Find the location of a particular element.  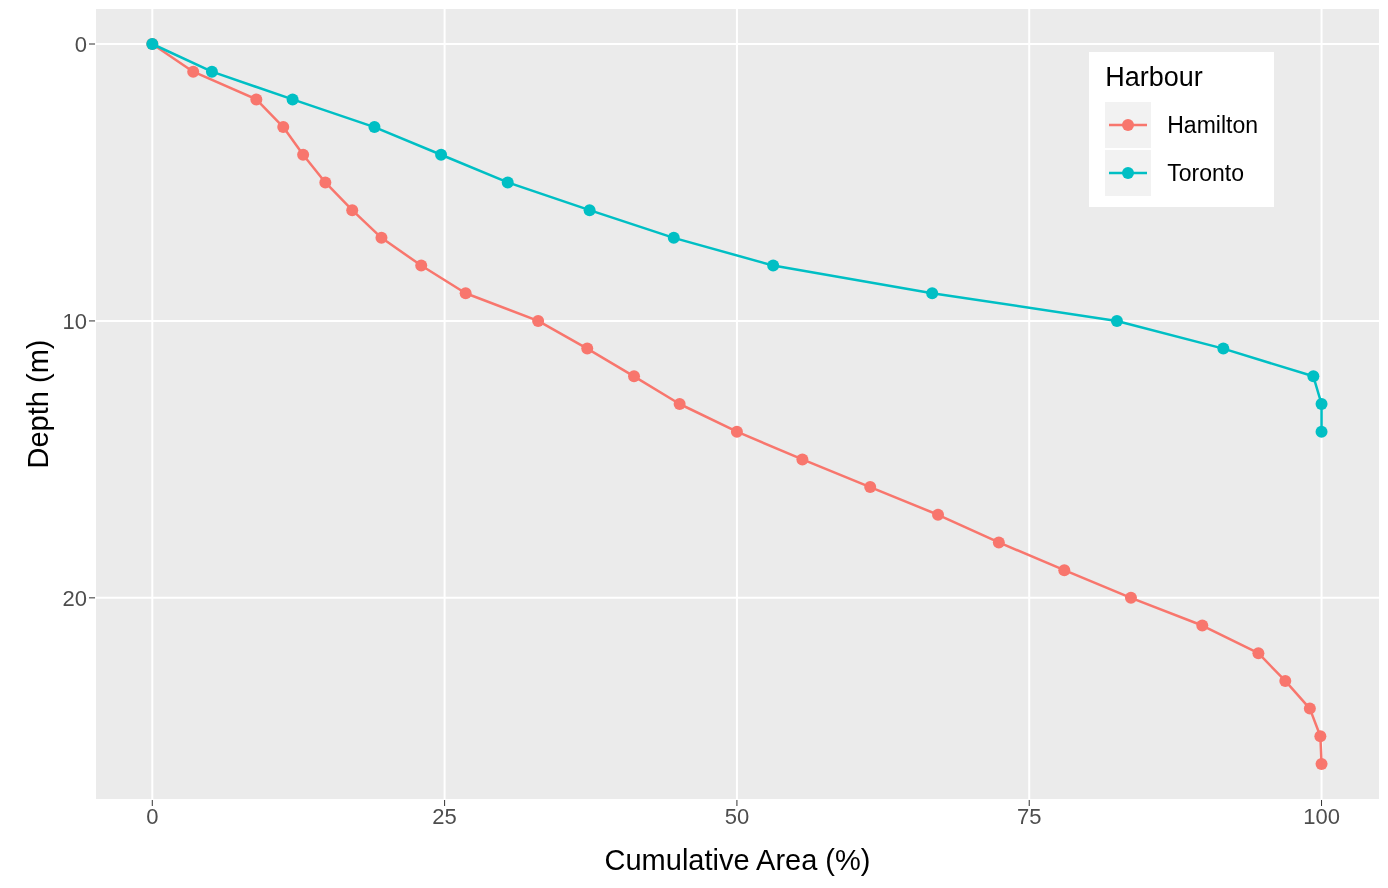

x-tick-label: 100 is located at coordinates (1321, 816).